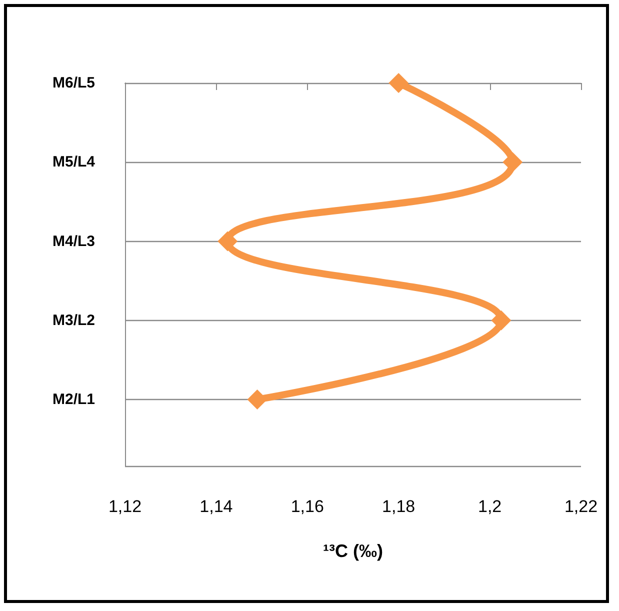  What do you see at coordinates (216, 506) in the screenshot?
I see `x-tick-label: 1,14` at bounding box center [216, 506].